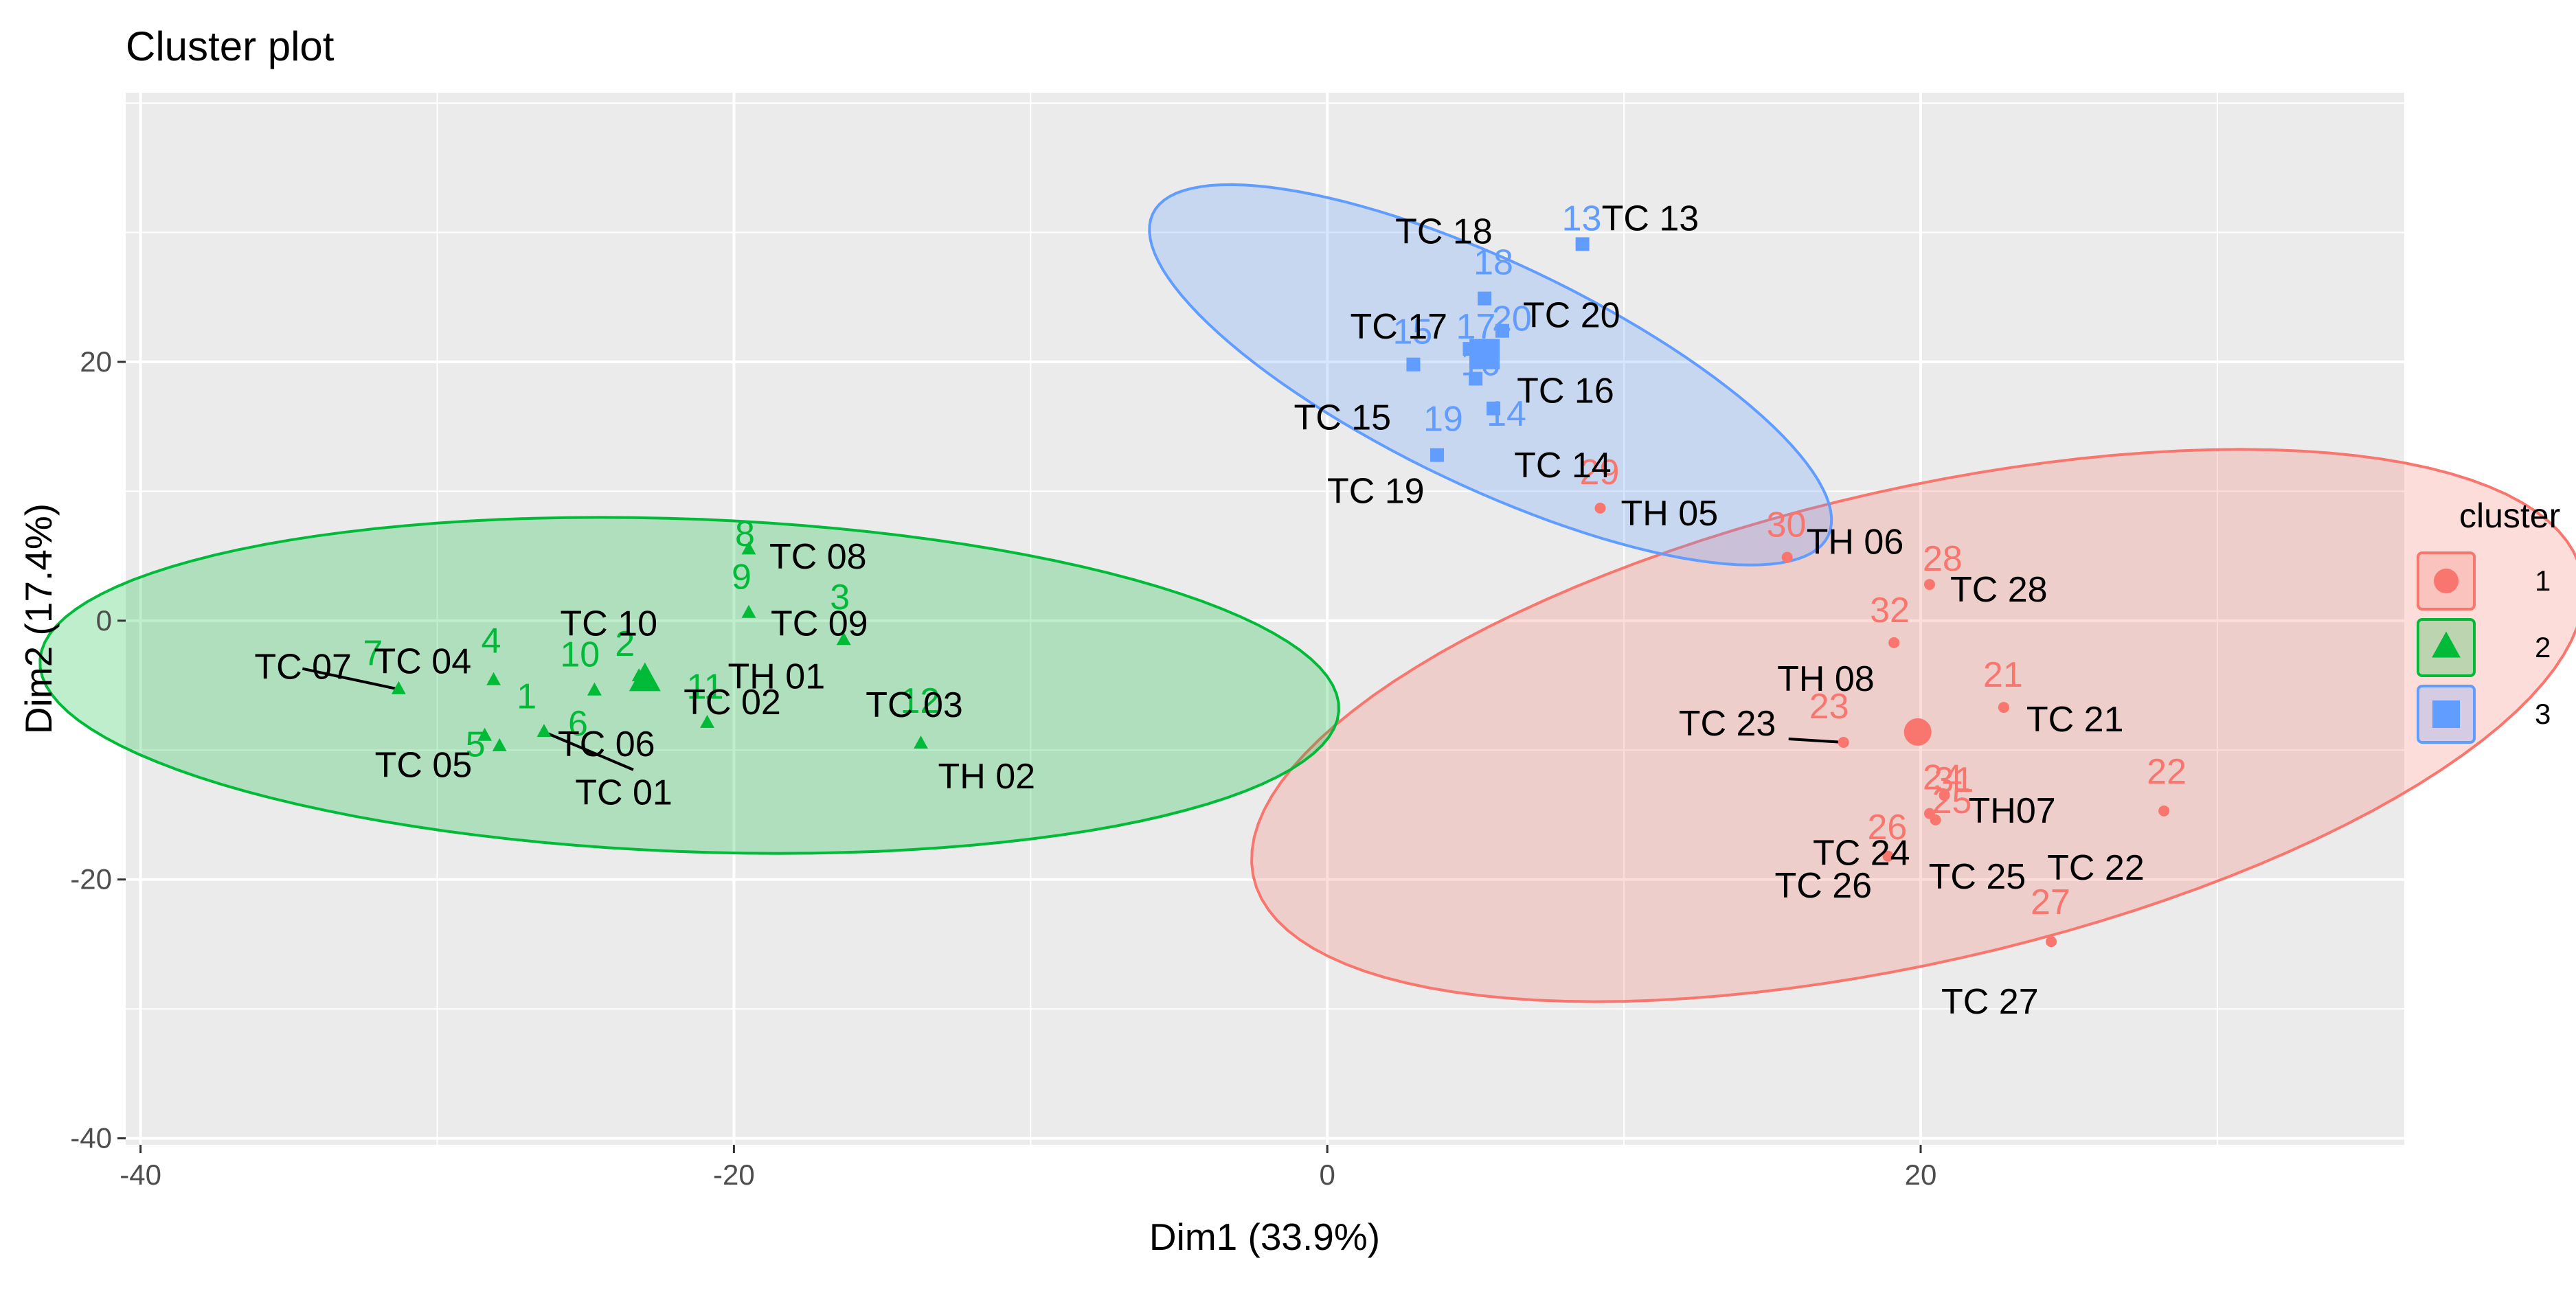 The height and width of the screenshot is (1289, 2576). Describe the element at coordinates (777, 677) in the screenshot. I see `point-name-label: TH 01` at that location.